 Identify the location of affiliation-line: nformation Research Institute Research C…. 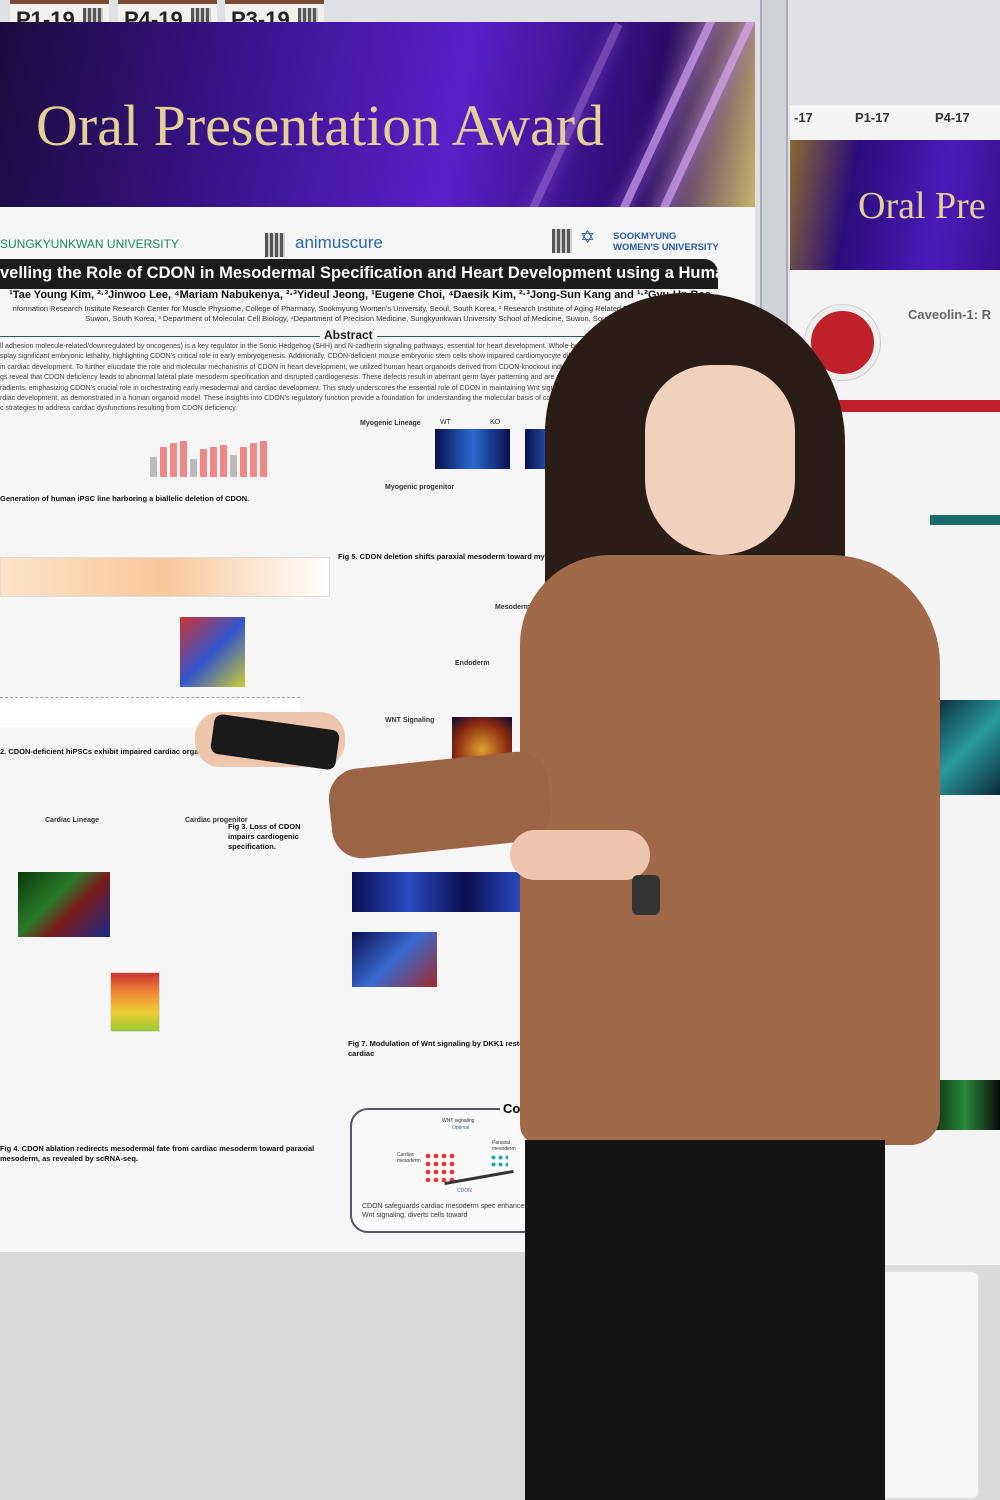
(360, 308).